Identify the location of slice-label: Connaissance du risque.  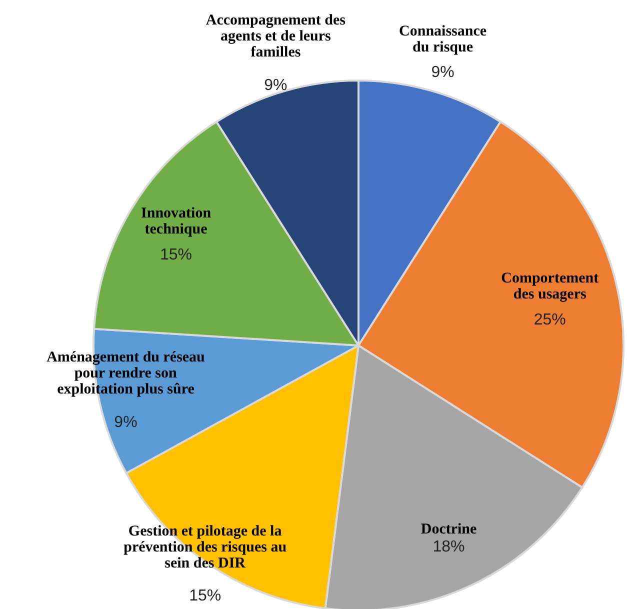
(443, 39).